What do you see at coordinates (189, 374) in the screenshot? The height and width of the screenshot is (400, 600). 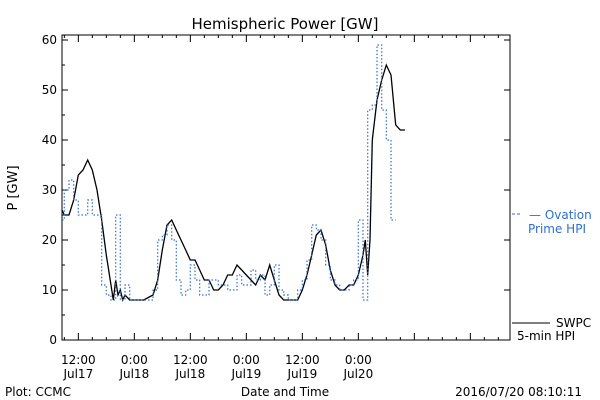 I see `x-tick-label-date-2: Jul18` at bounding box center [189, 374].